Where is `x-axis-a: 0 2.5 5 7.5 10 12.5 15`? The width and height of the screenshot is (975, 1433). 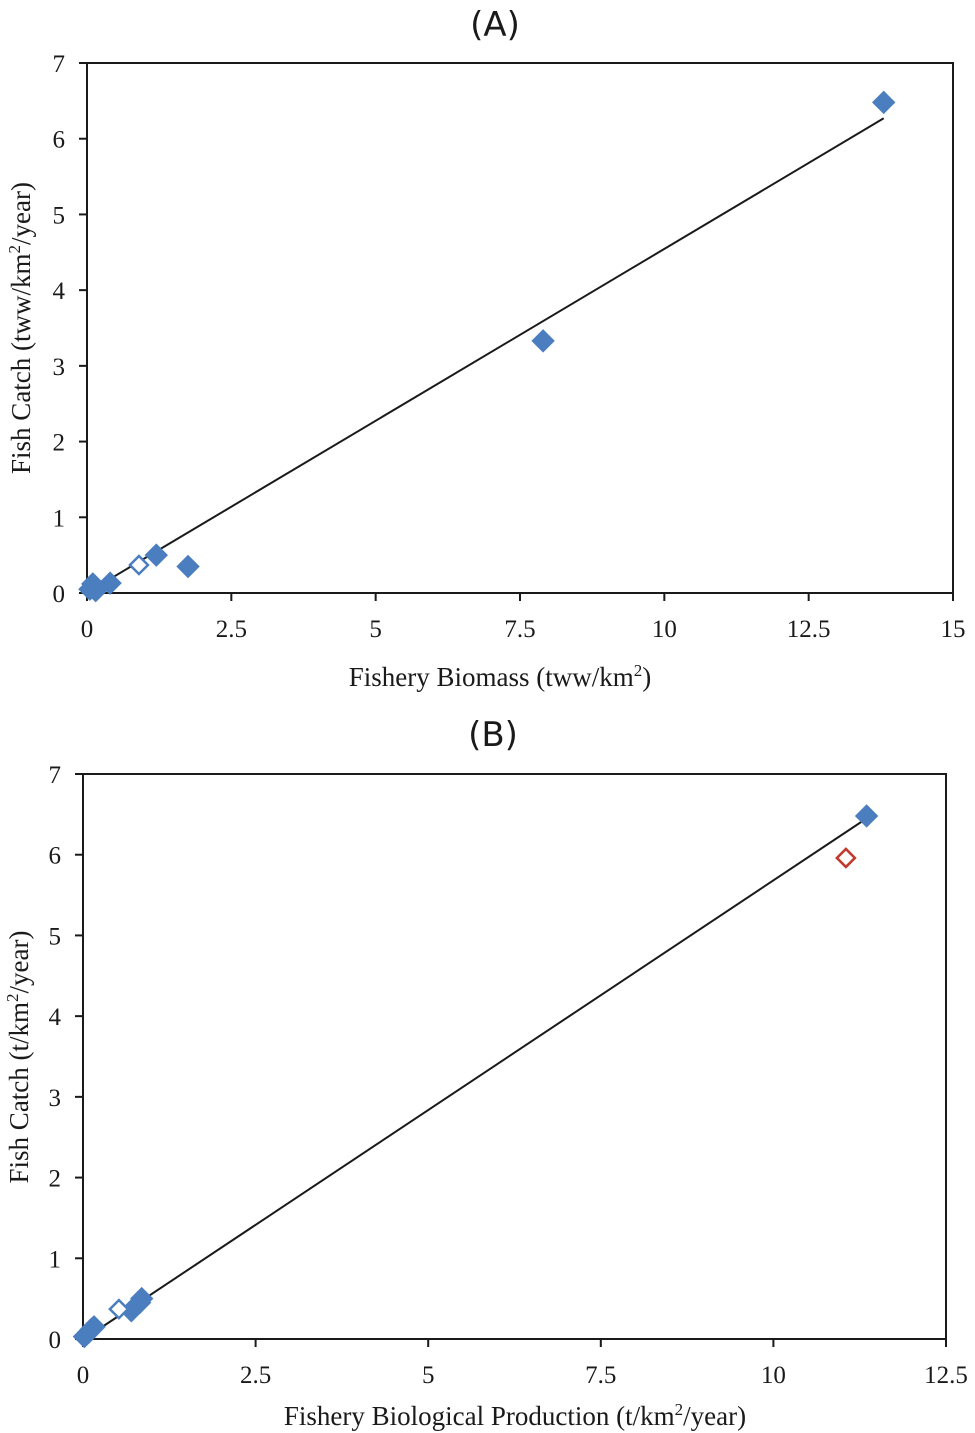 x-axis-a: 0 2.5 5 7.5 10 12.5 15 is located at coordinates (523, 618).